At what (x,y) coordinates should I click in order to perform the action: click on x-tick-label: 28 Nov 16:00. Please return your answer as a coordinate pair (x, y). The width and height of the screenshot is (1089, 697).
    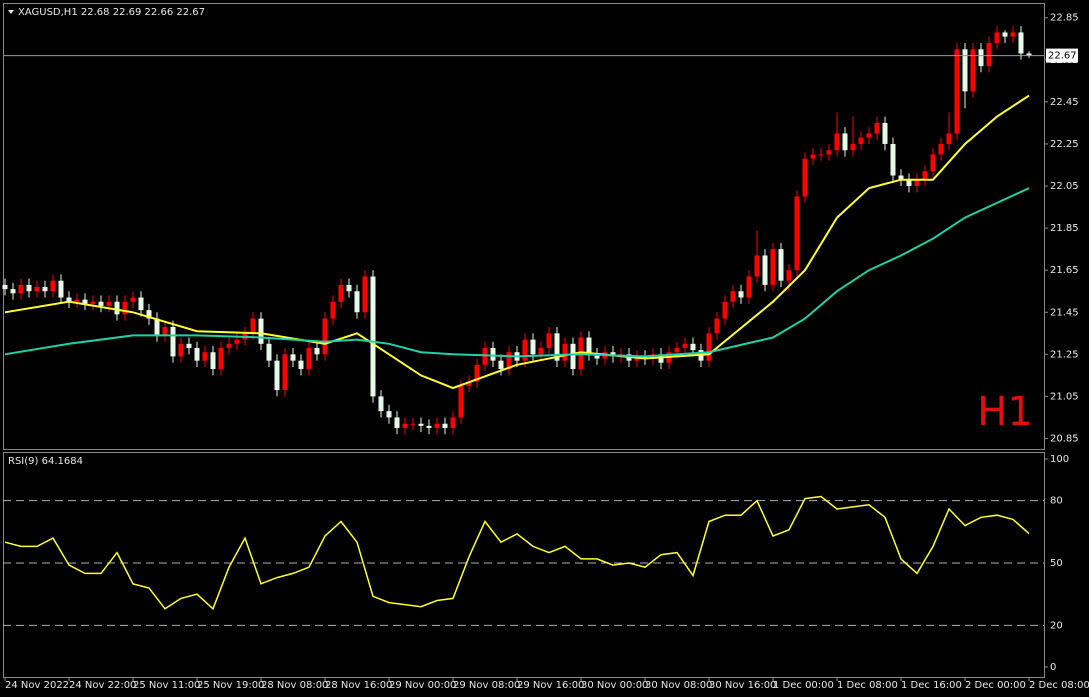
    Looking at the image, I should click on (358, 685).